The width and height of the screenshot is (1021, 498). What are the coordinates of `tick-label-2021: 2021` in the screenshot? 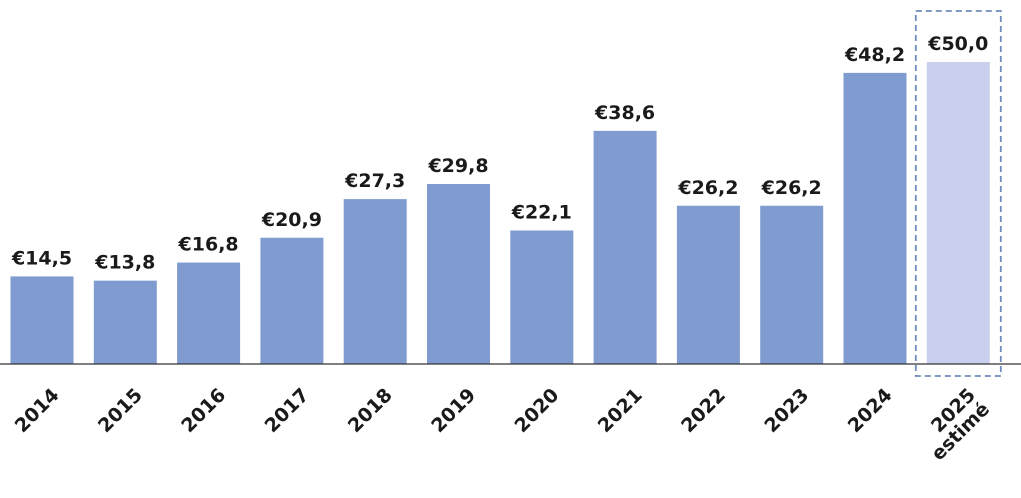 It's located at (620, 410).